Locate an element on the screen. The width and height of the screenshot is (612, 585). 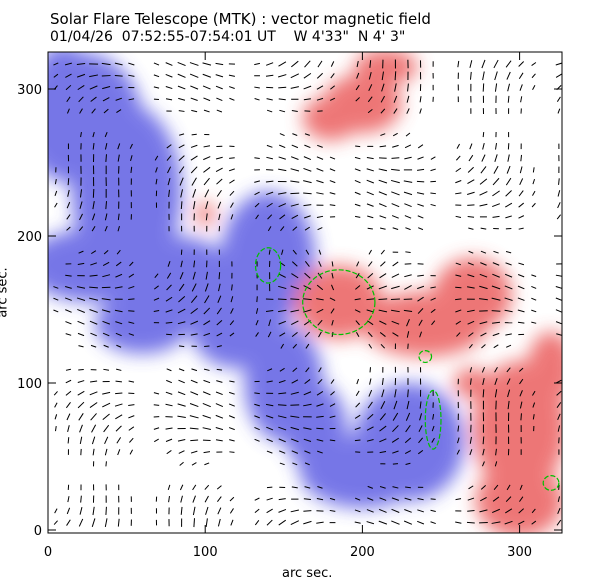
x-axis-label: arc sec. is located at coordinates (307, 573).